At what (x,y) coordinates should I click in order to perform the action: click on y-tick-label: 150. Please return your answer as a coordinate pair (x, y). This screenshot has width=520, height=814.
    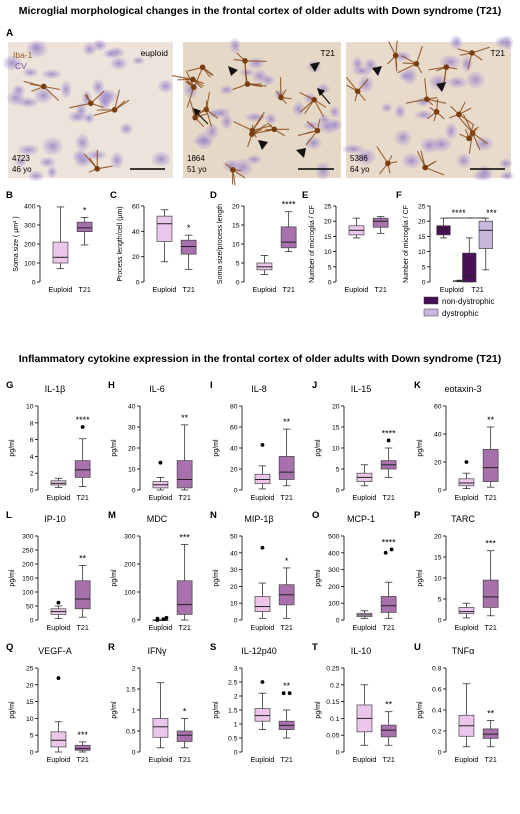
    Looking at the image, I should click on (28, 579).